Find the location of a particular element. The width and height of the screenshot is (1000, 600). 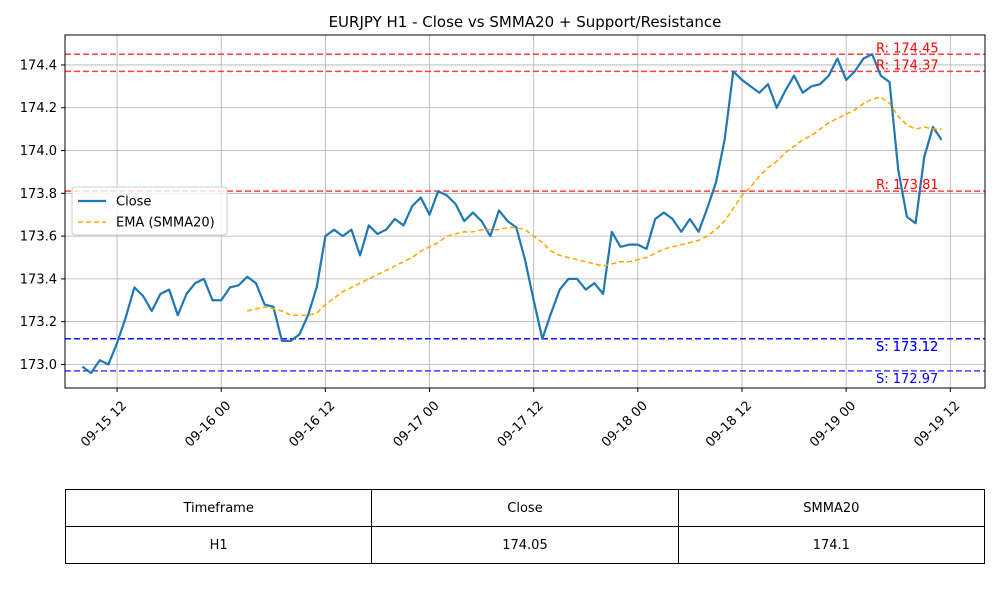

x-tick-label: 09-16 00 is located at coordinates (208, 424).